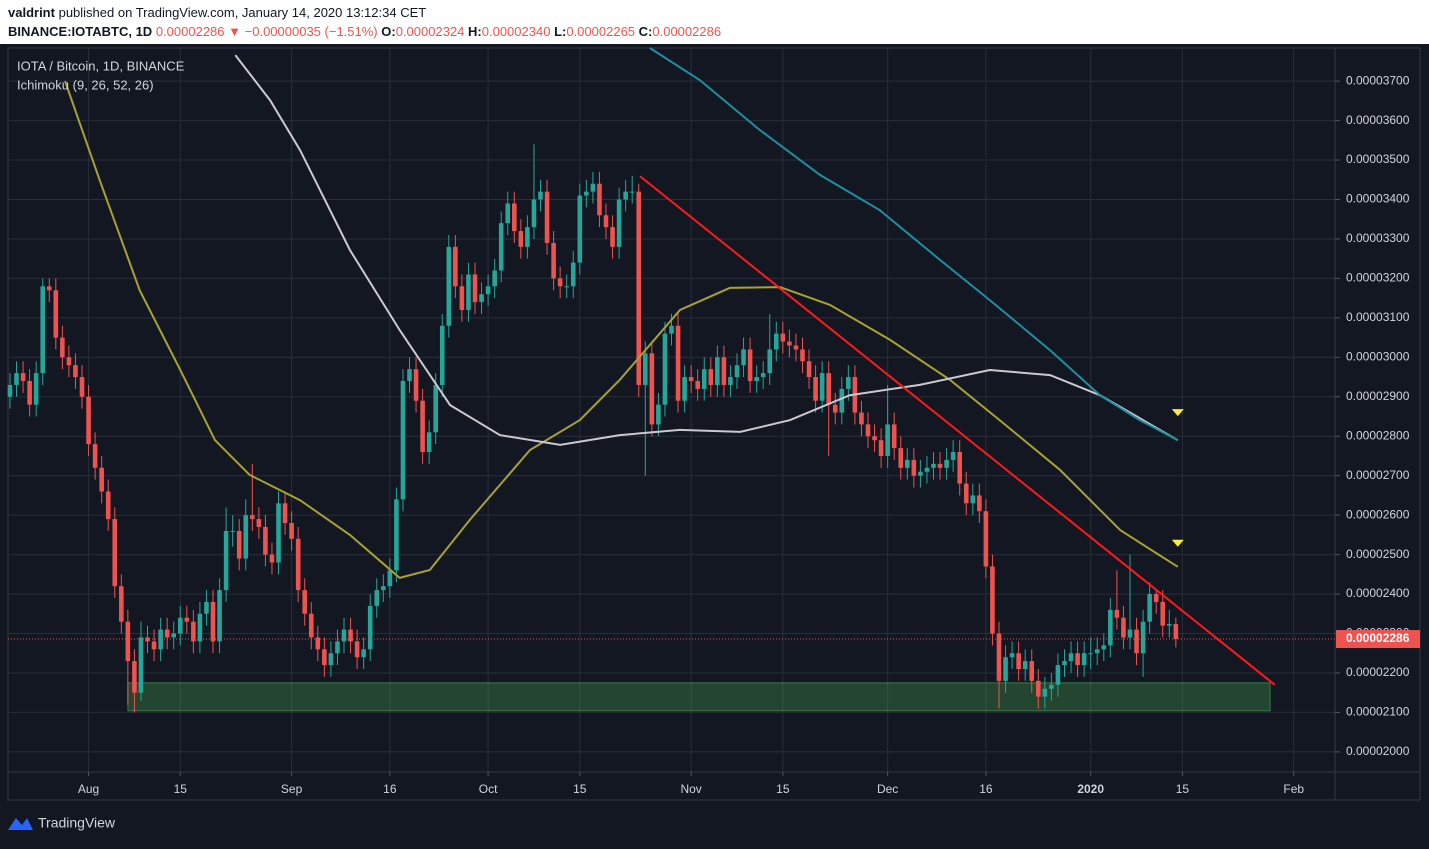 The image size is (1429, 849). Describe the element at coordinates (1378, 199) in the screenshot. I see `y-tick-label: 0.00003400` at that location.